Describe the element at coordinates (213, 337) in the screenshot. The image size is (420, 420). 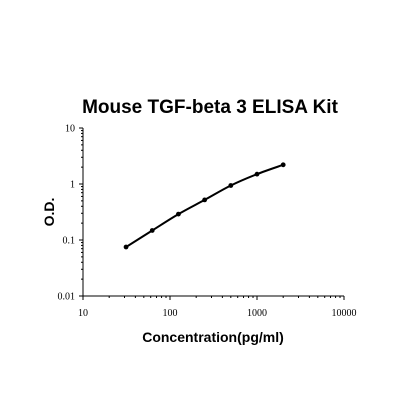
I see `x-axis-label: Concentration(pg/ml)` at that location.